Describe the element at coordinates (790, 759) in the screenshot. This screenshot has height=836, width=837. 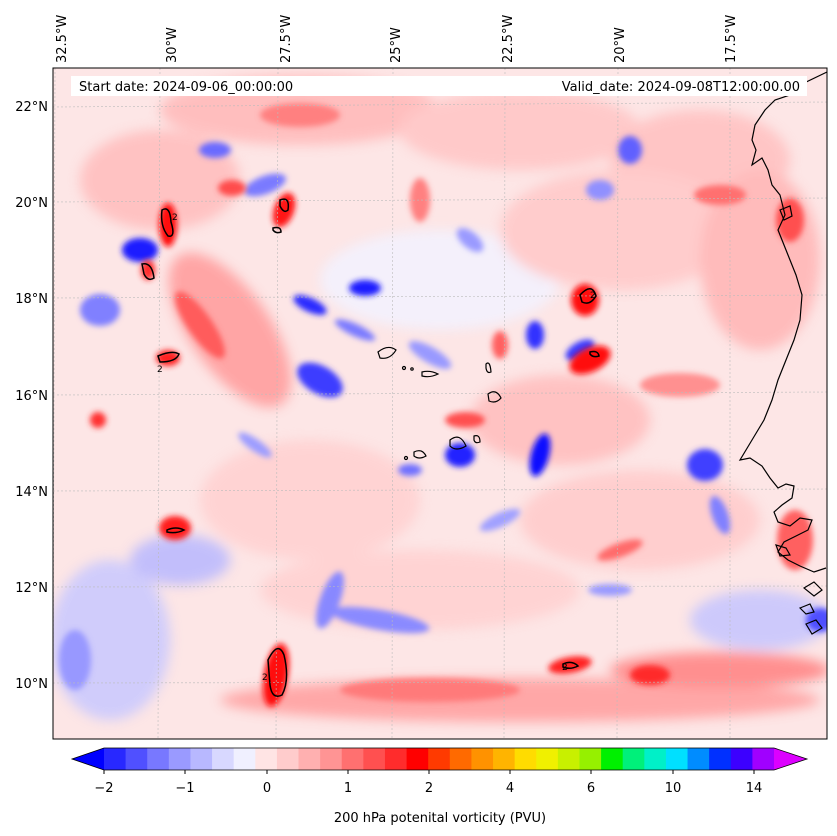
I see `colorbar-extend-max` at that location.